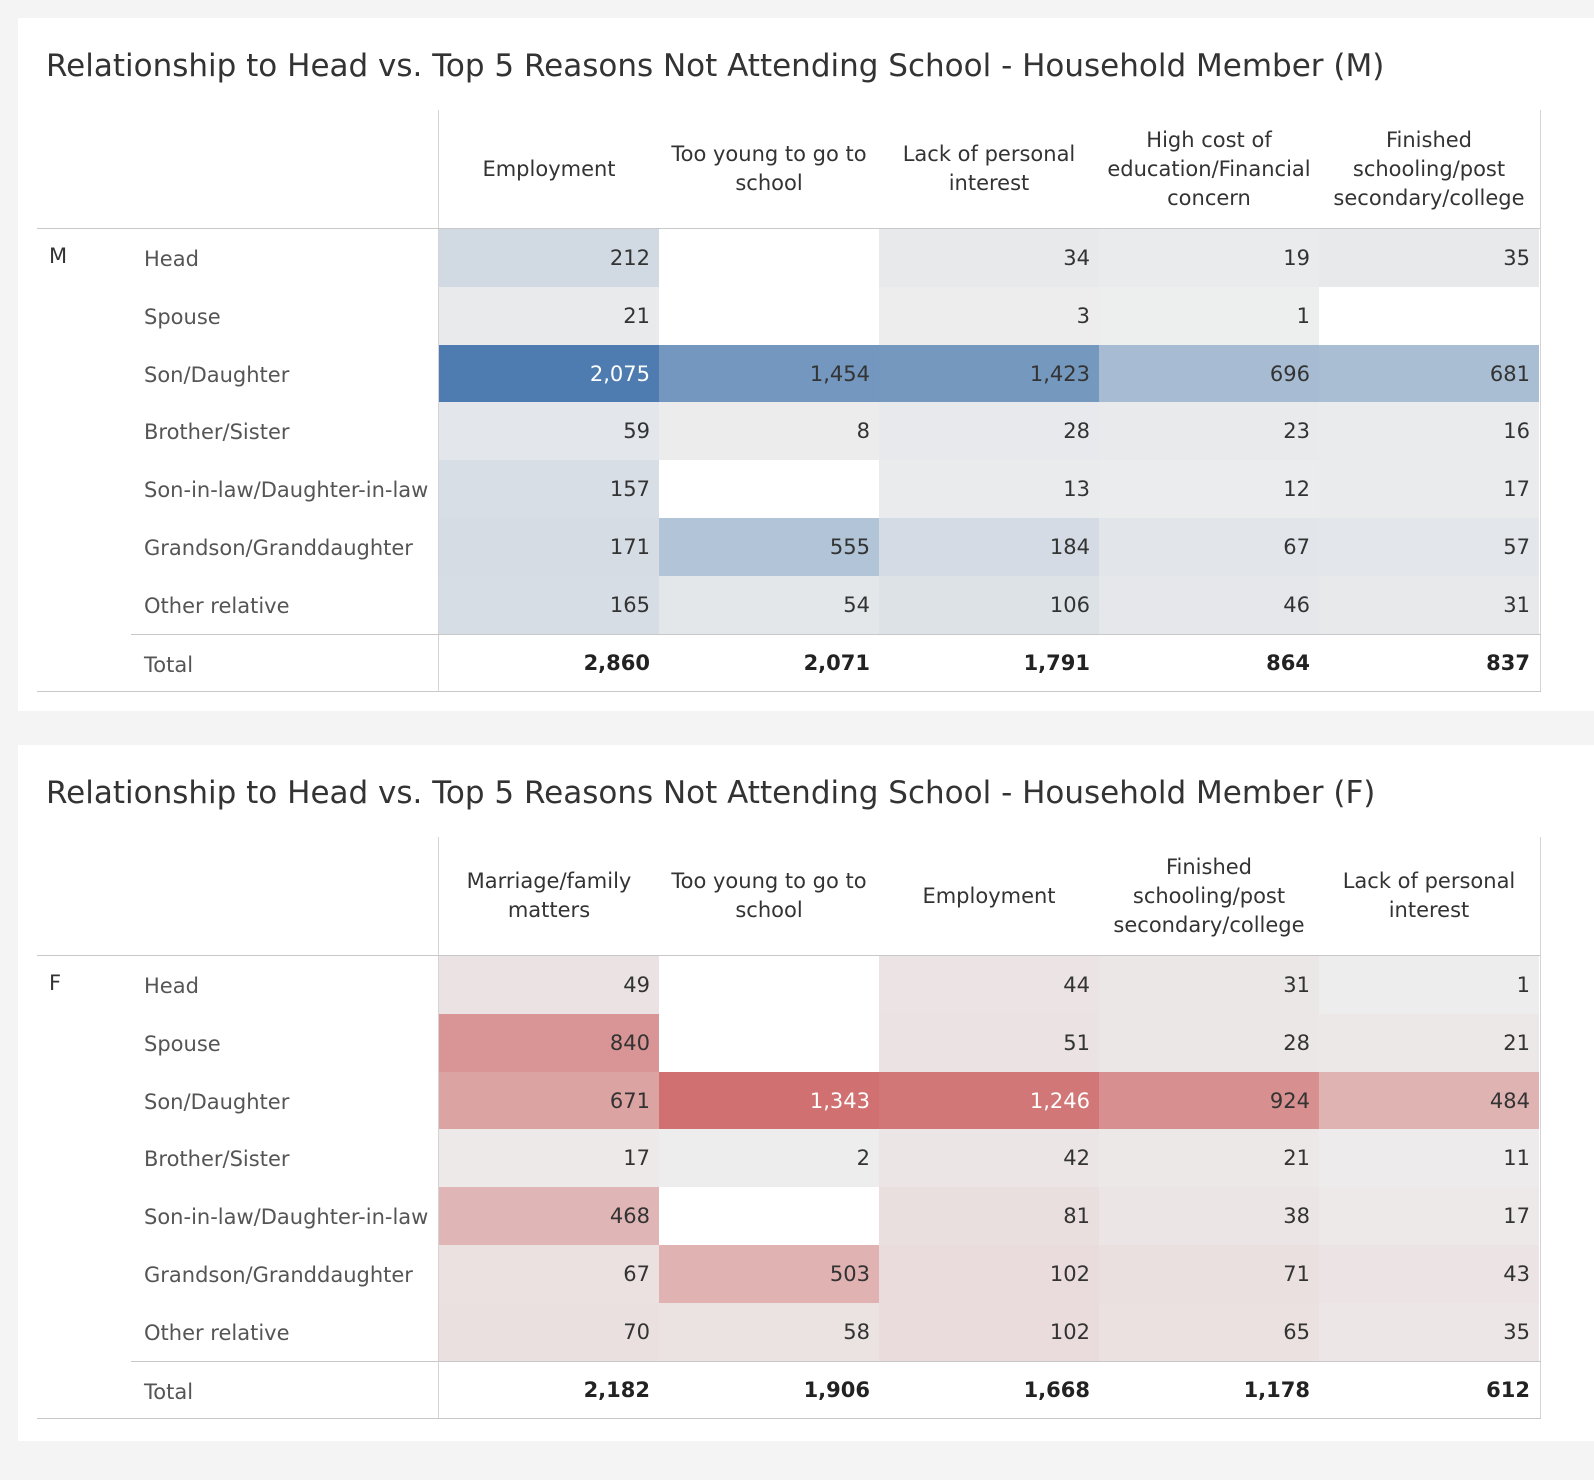 This screenshot has height=1480, width=1594. What do you see at coordinates (1429, 1100) in the screenshot?
I see `table-cell: 484` at bounding box center [1429, 1100].